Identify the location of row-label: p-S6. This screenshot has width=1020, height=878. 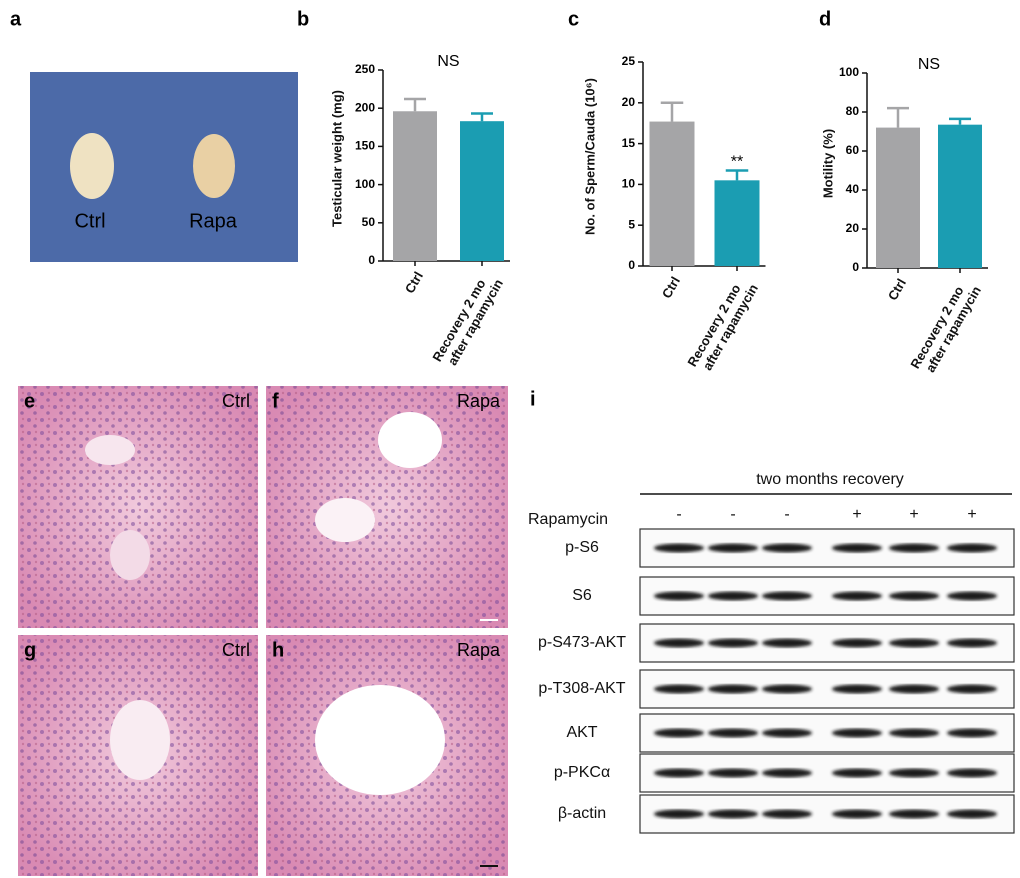
(582, 547).